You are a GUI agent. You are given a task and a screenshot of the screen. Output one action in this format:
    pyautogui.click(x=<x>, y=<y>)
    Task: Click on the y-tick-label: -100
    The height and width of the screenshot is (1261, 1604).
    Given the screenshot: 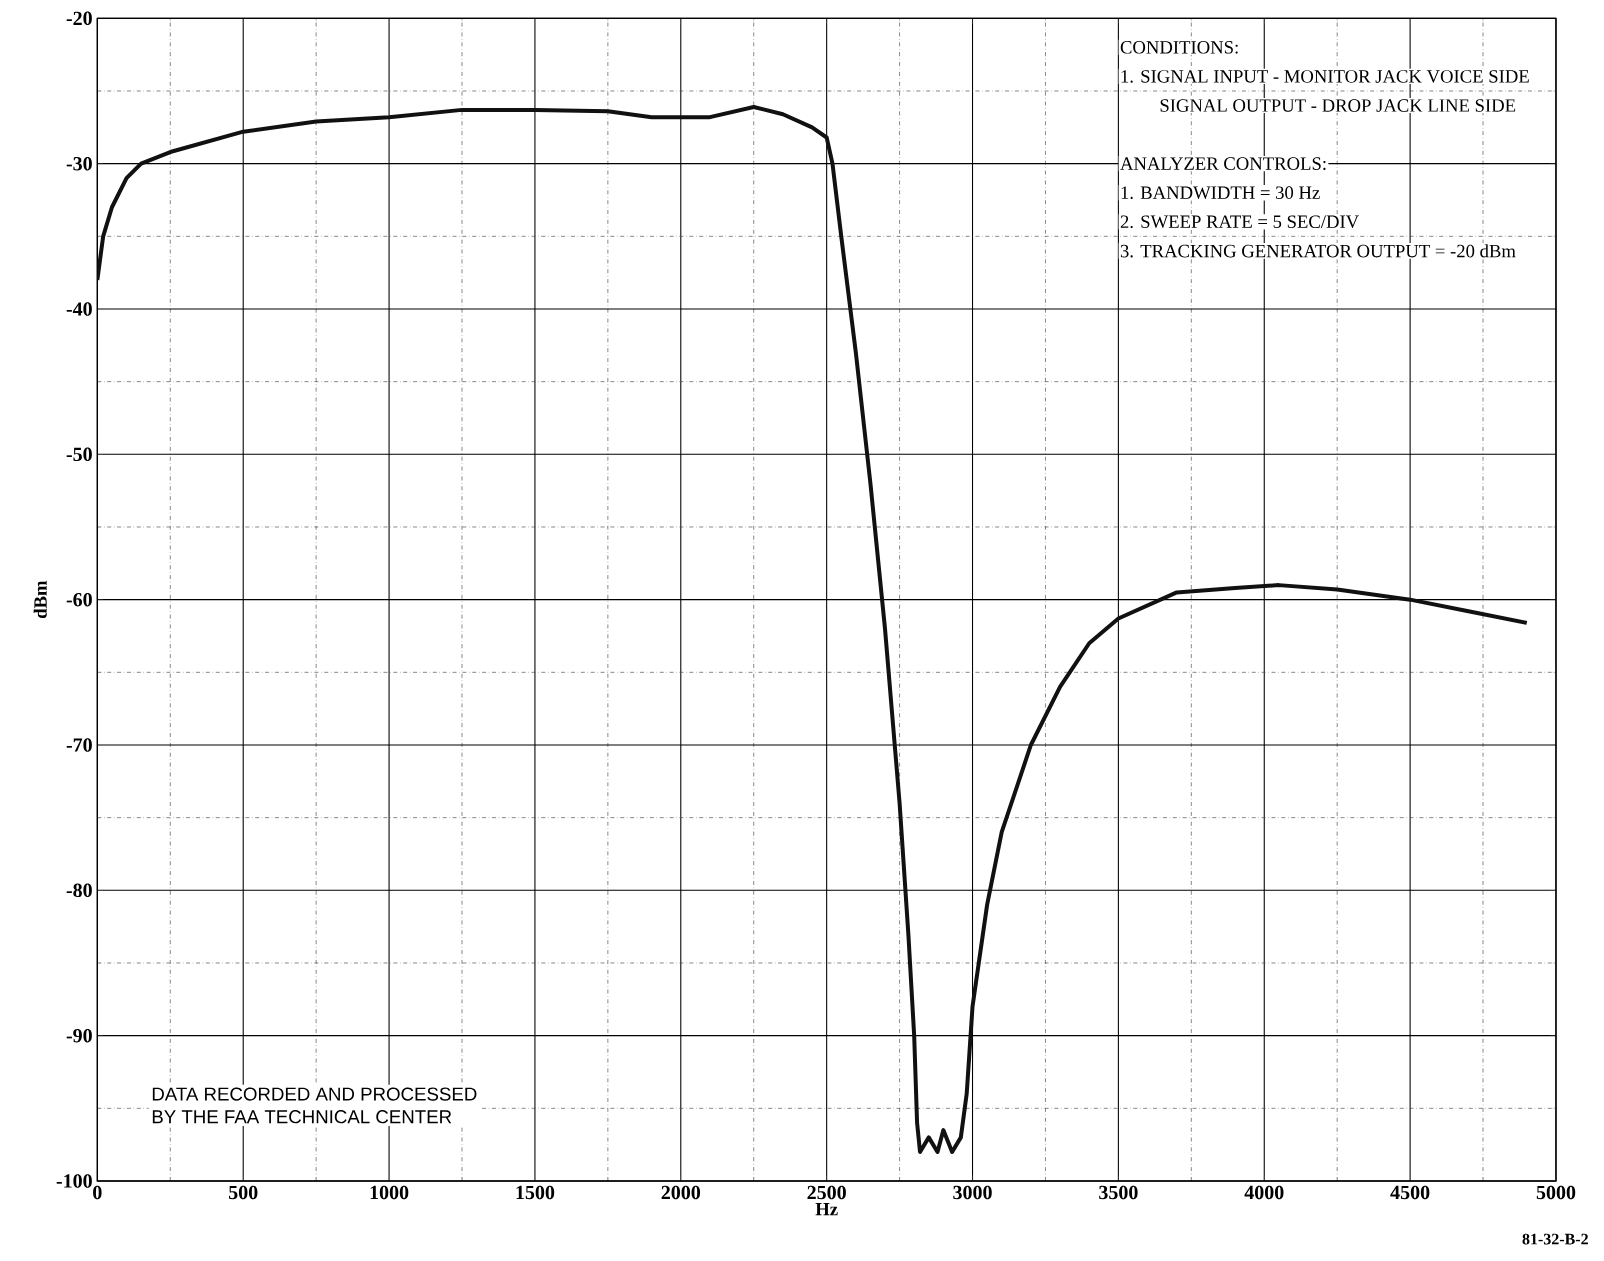 What is the action you would take?
    pyautogui.click(x=74, y=1181)
    